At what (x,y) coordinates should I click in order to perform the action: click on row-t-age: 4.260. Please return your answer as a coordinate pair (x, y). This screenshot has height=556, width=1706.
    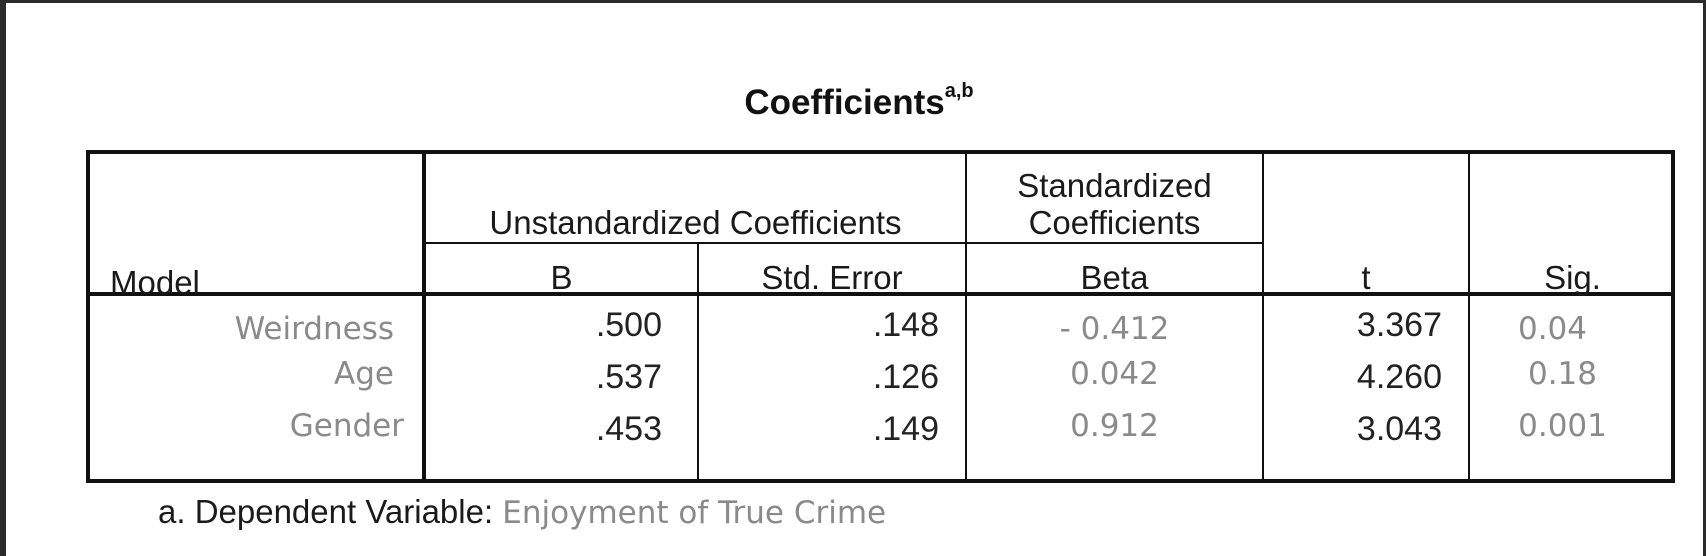
    Looking at the image, I should click on (1399, 377).